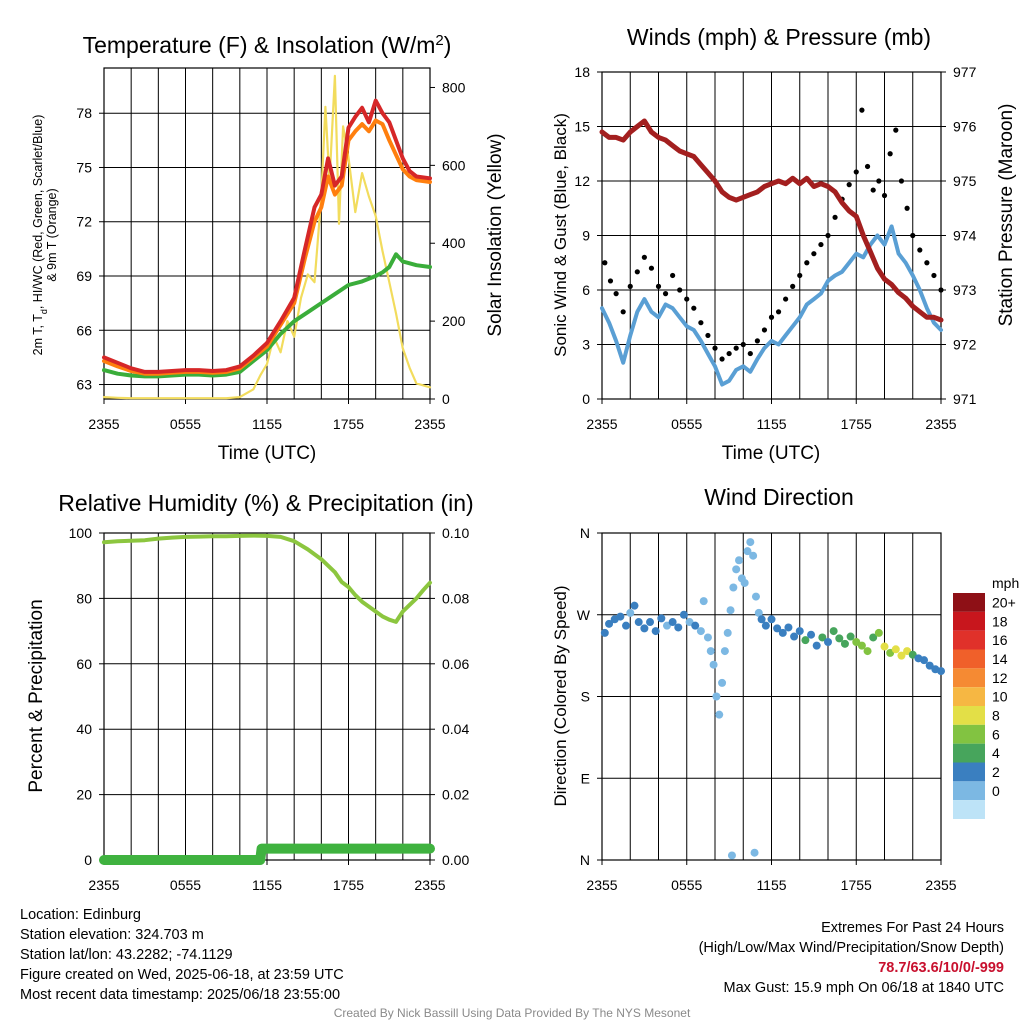 The width and height of the screenshot is (1024, 1024). I want to click on location-text: Location: Edinburg, so click(80, 915).